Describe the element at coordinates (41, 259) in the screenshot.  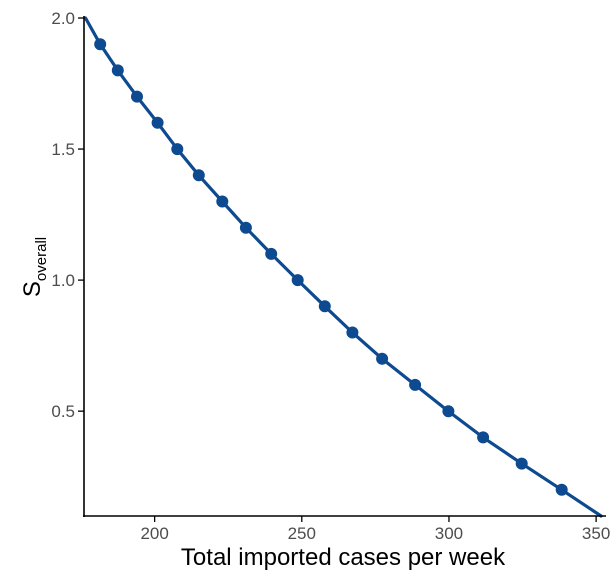
I see `y-axis-title-subscript: overall` at that location.